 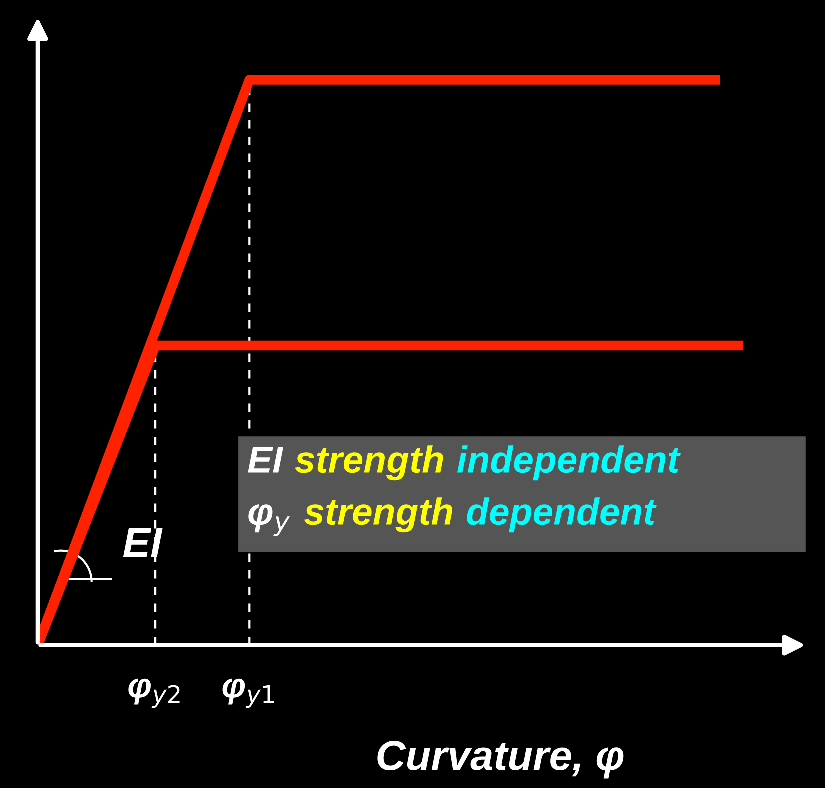 What do you see at coordinates (154, 693) in the screenshot?
I see `x-tick-label: φ$_{y2}$` at bounding box center [154, 693].